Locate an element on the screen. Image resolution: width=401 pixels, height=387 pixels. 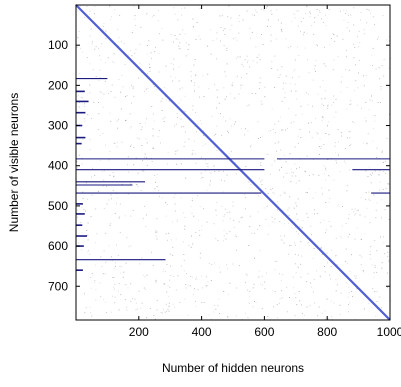
y-tick-label: 300 is located at coordinates (58, 126).